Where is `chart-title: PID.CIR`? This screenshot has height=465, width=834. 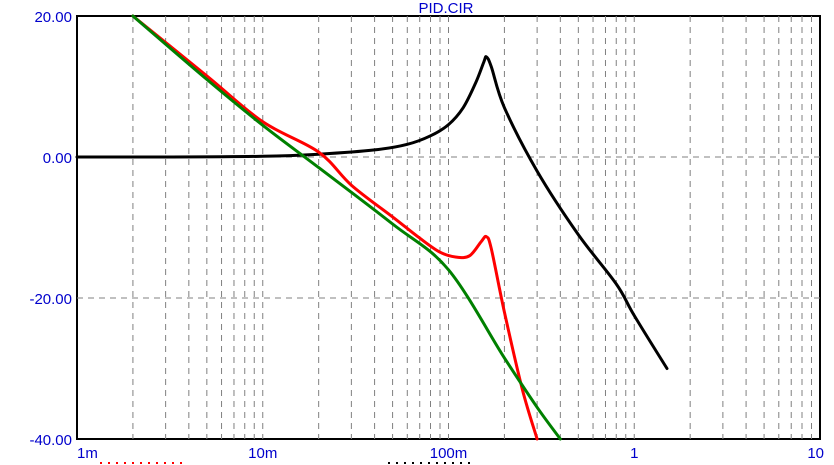
chart-title: PID.CIR is located at coordinates (445, 8).